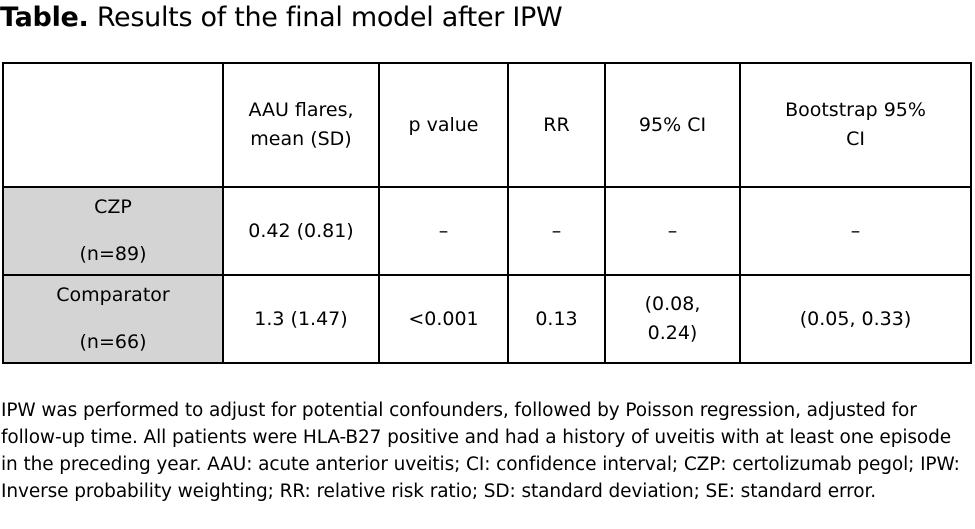  I want to click on header-aau-flares-sub: mean (SD), so click(301, 139).